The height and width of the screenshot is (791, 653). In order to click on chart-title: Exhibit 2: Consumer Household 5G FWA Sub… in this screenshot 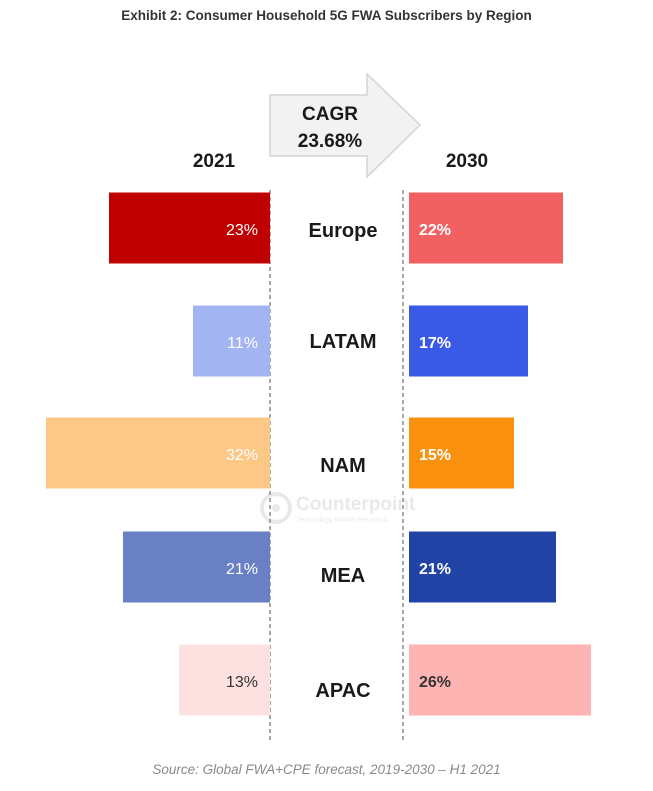, I will do `click(326, 15)`.